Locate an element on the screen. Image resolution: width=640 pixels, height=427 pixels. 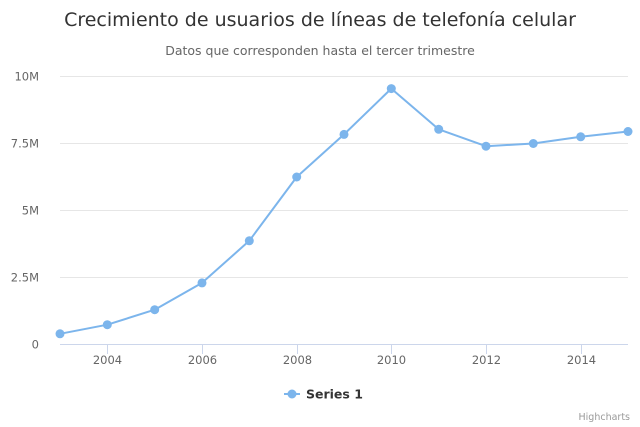
x-tick-label: 2014 is located at coordinates (581, 360).